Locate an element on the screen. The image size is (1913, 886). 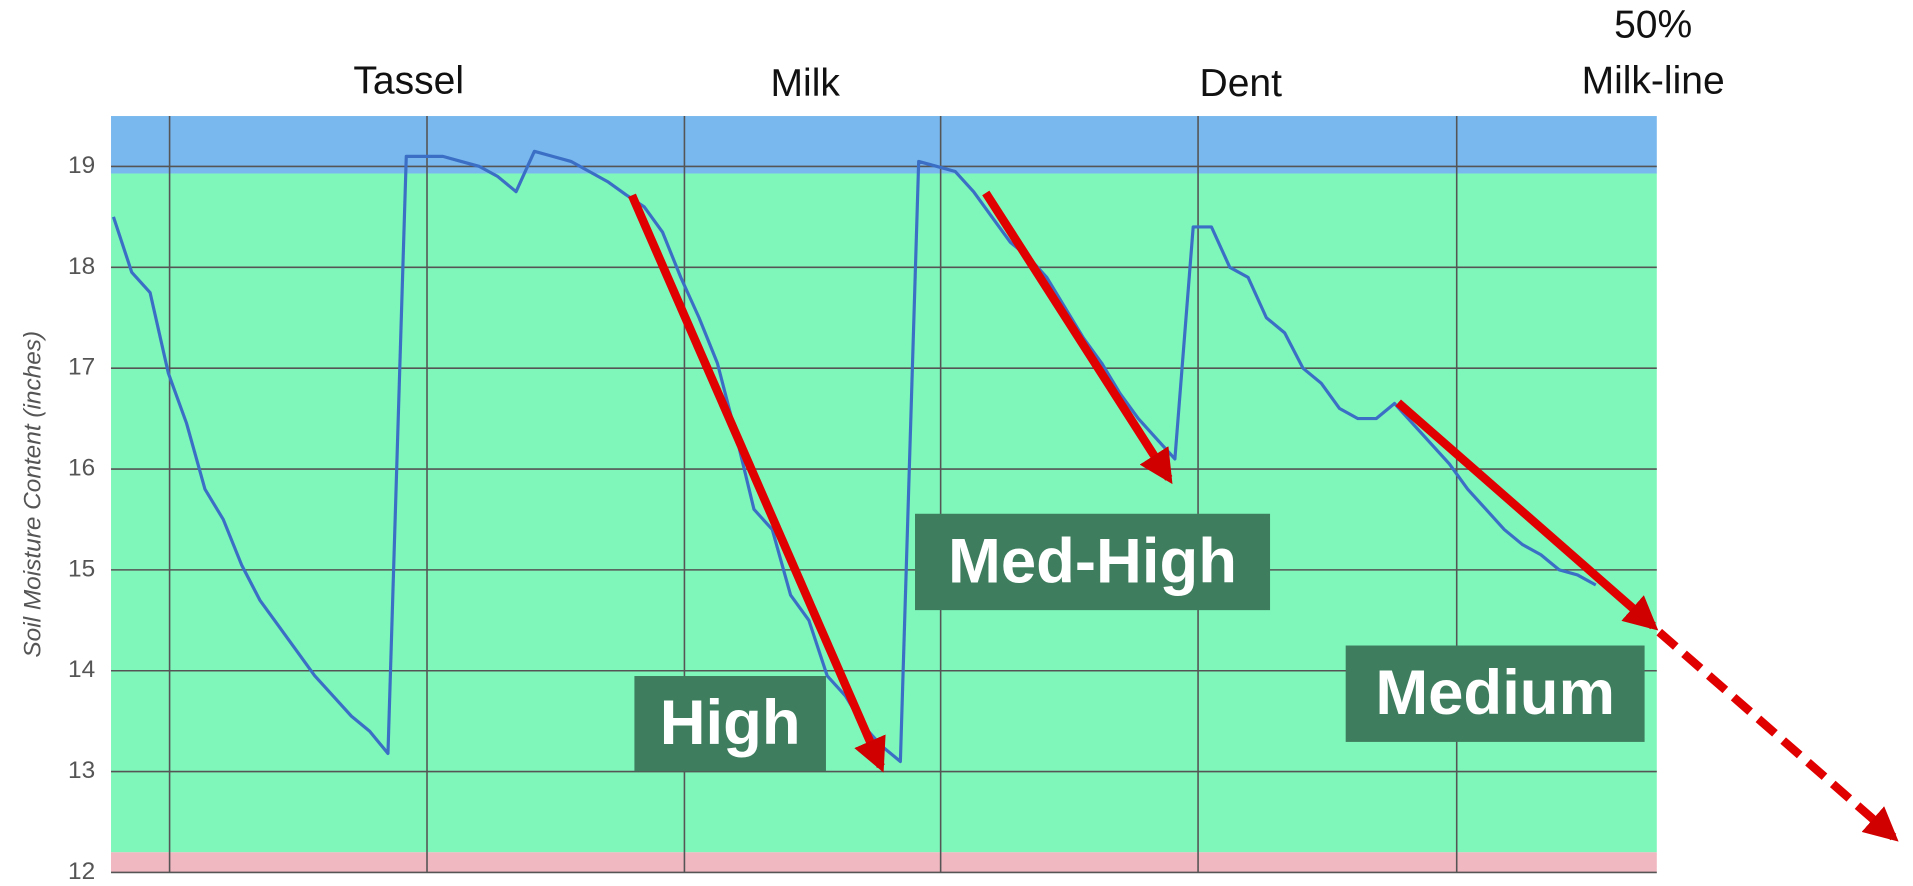
stage-label: Milk-line is located at coordinates (1653, 80).